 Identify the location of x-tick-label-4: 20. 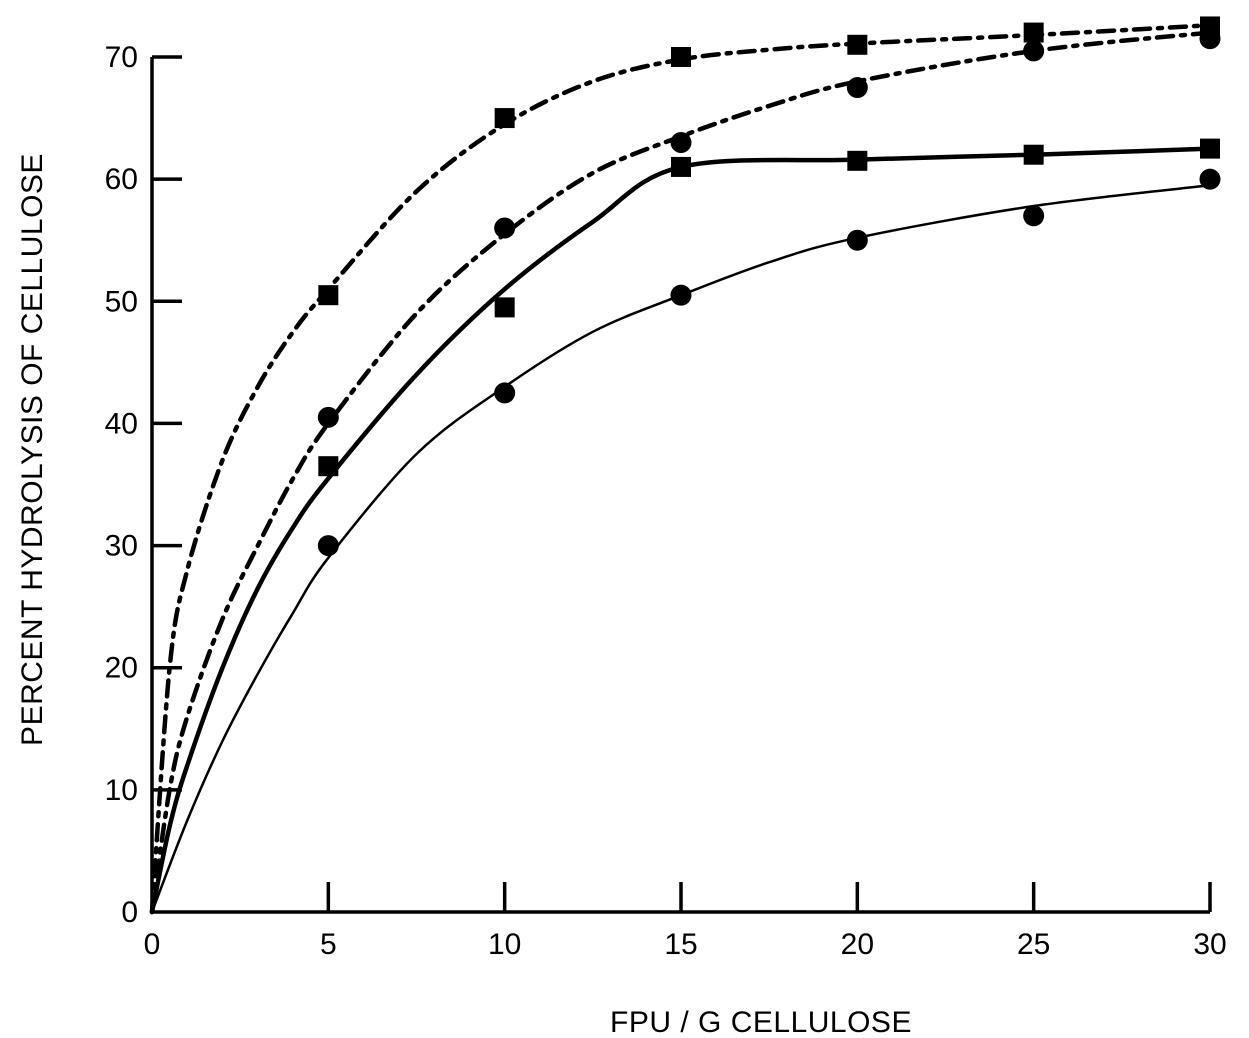
(857, 944).